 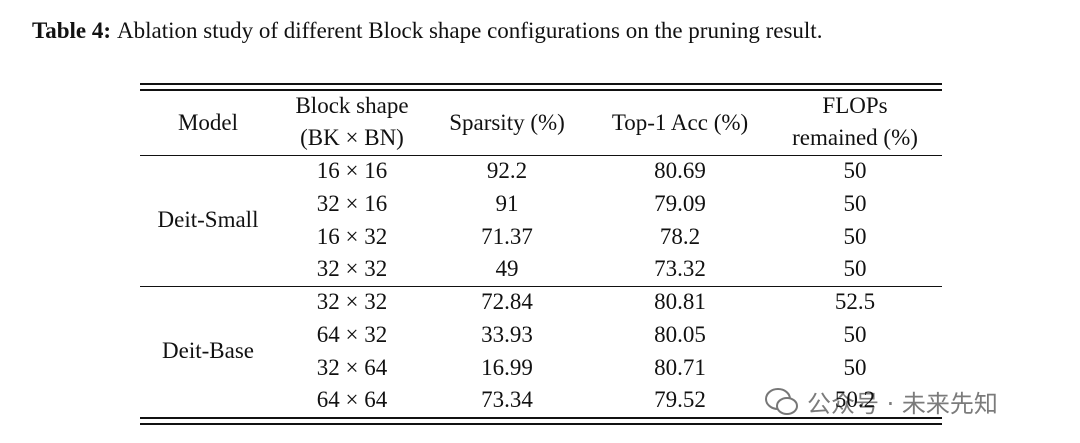 What do you see at coordinates (507, 170) in the screenshot?
I see `table-cell: 92.2` at bounding box center [507, 170].